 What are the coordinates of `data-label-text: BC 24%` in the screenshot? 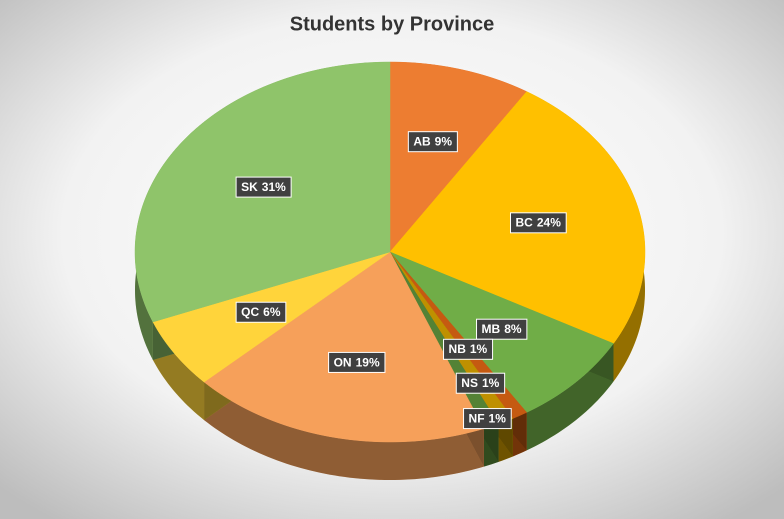 It's located at (539, 223).